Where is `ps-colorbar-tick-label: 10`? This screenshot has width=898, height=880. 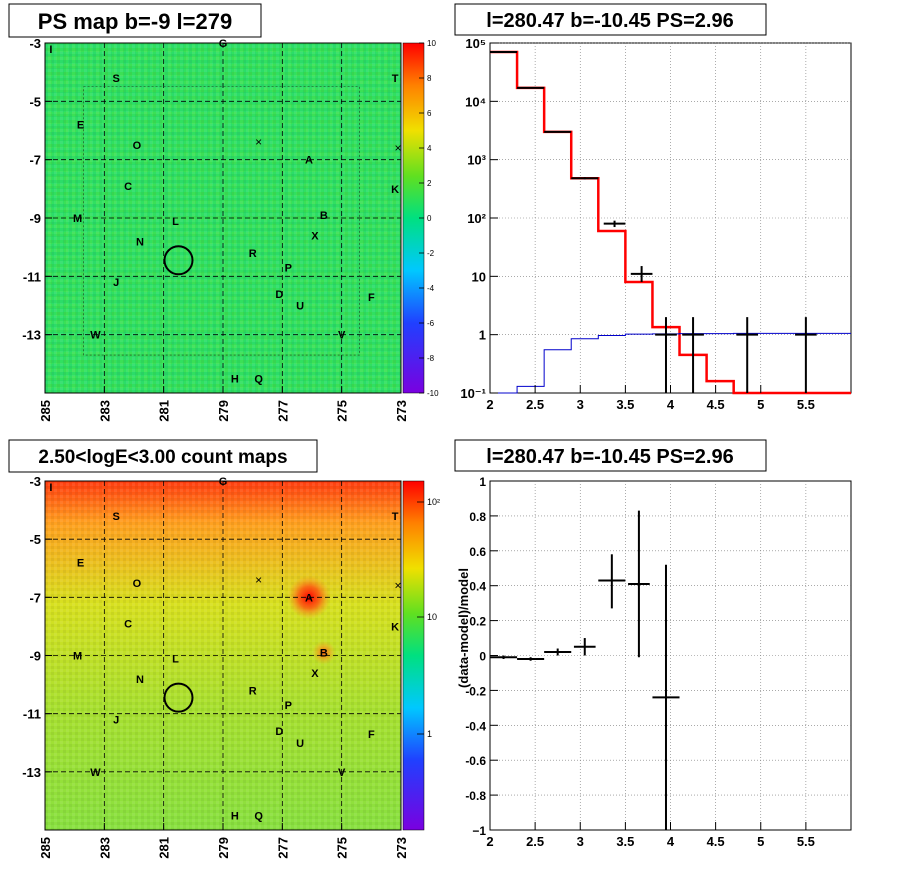 ps-colorbar-tick-label: 10 is located at coordinates (431, 43).